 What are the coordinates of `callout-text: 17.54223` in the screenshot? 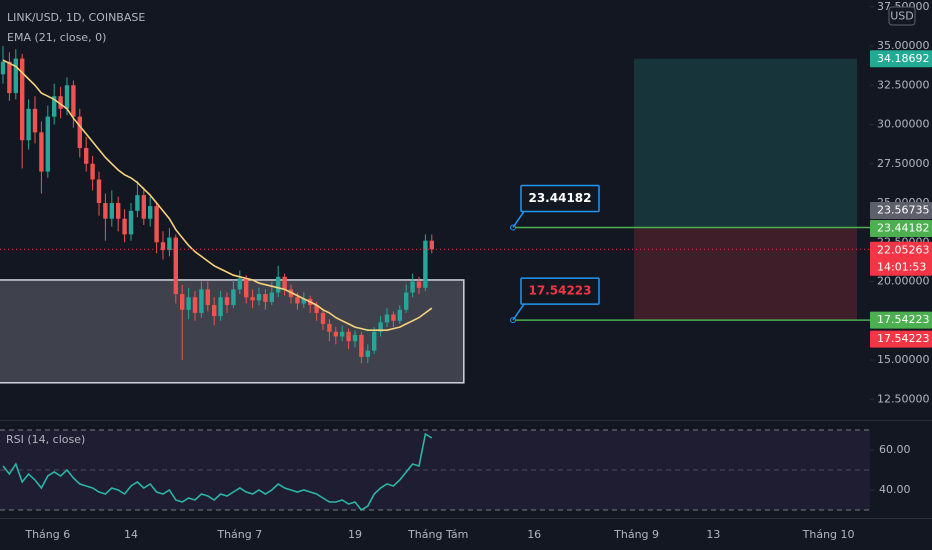 It's located at (559, 291).